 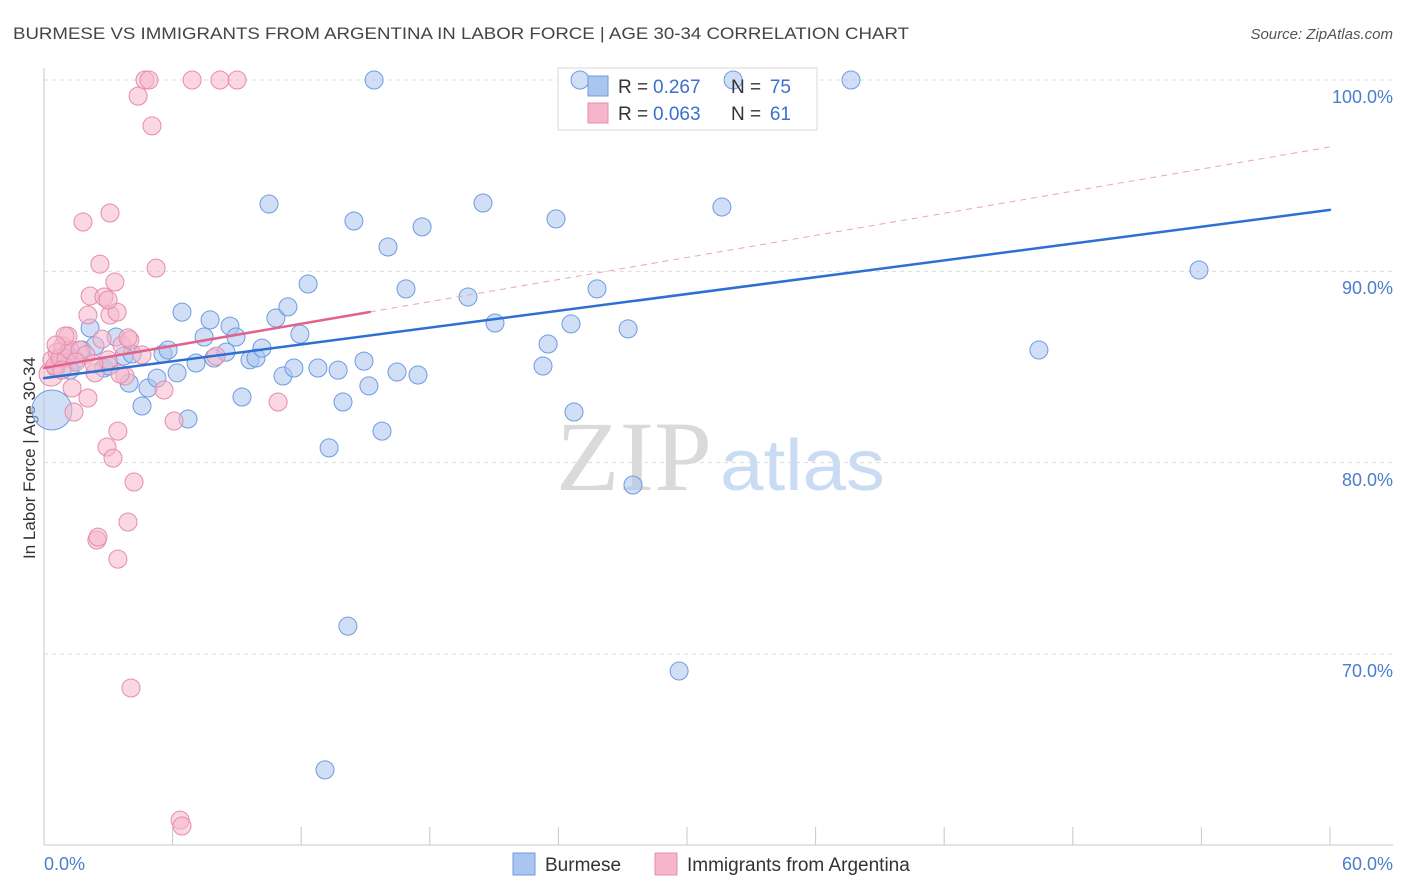 What do you see at coordinates (677, 87) in the screenshot?
I see `legend-r-value-burmese: 0.267` at bounding box center [677, 87].